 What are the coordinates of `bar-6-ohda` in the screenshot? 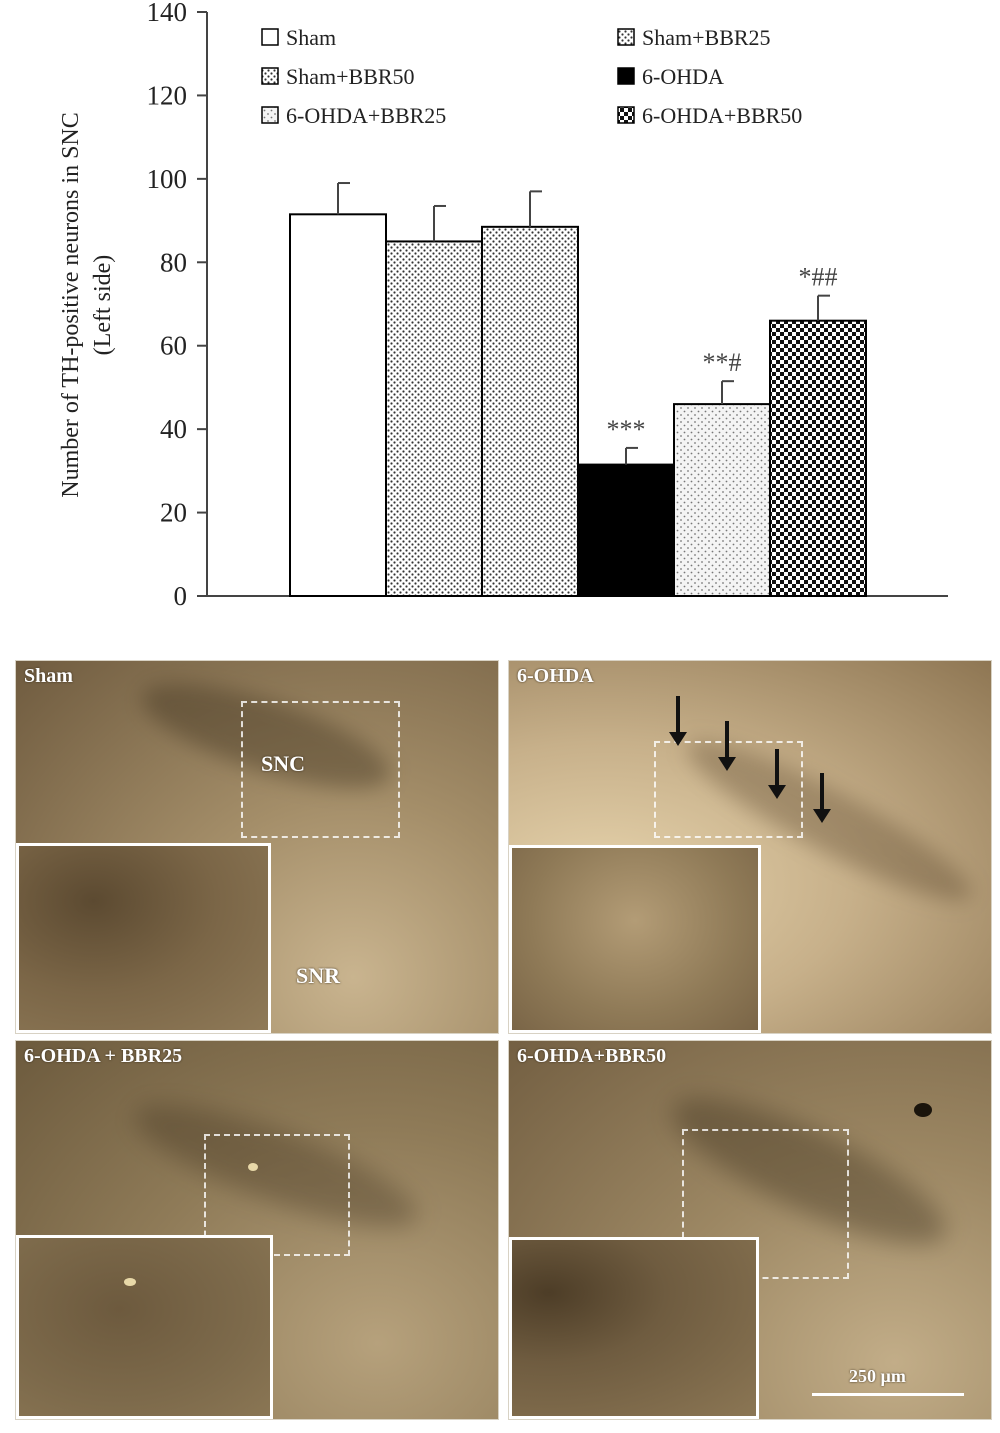 It's located at (626, 530).